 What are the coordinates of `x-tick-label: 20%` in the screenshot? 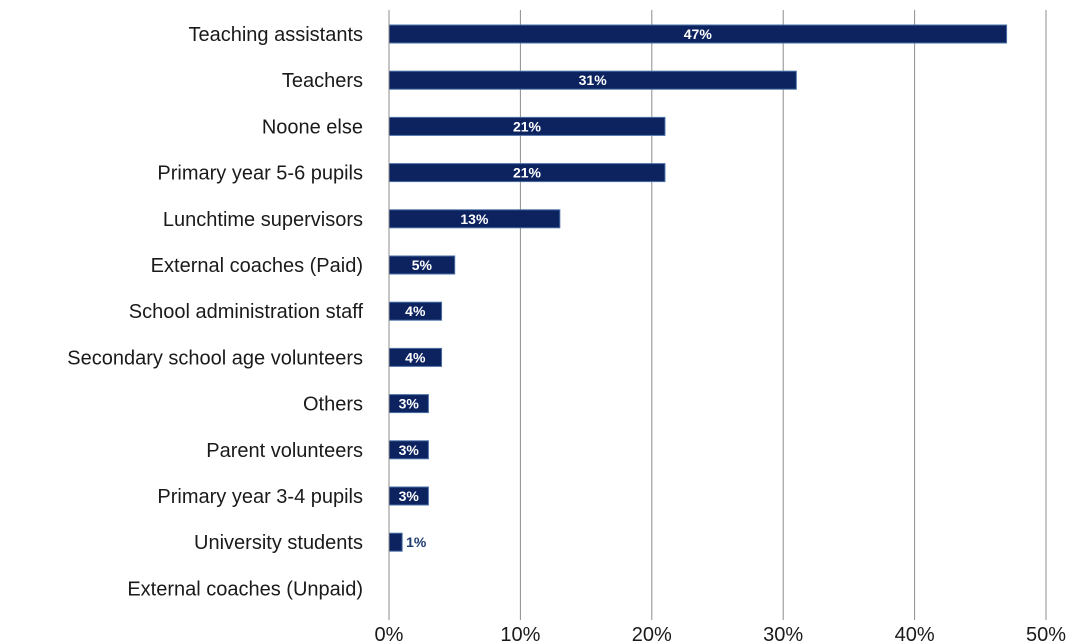 It's located at (652, 634).